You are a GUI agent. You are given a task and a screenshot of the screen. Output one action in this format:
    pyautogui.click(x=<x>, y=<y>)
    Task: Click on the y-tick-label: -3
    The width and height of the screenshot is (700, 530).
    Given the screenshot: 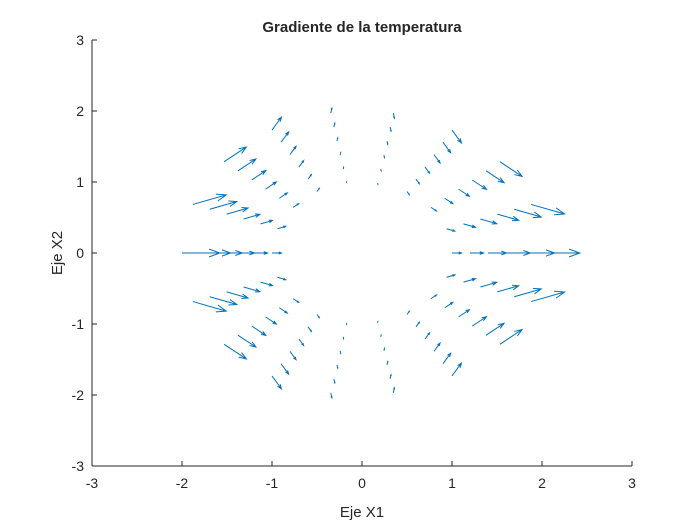 What is the action you would take?
    pyautogui.click(x=78, y=466)
    